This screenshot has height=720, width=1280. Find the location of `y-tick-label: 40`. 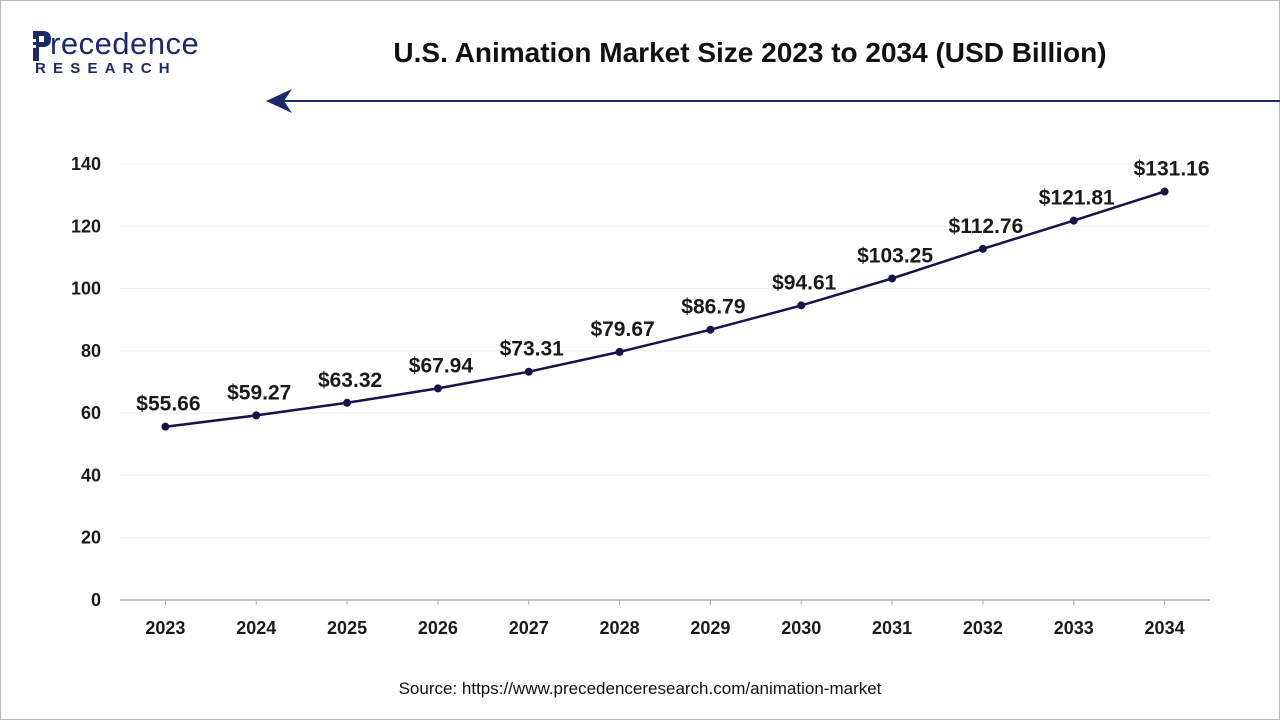

y-tick-label: 40 is located at coordinates (91, 475).